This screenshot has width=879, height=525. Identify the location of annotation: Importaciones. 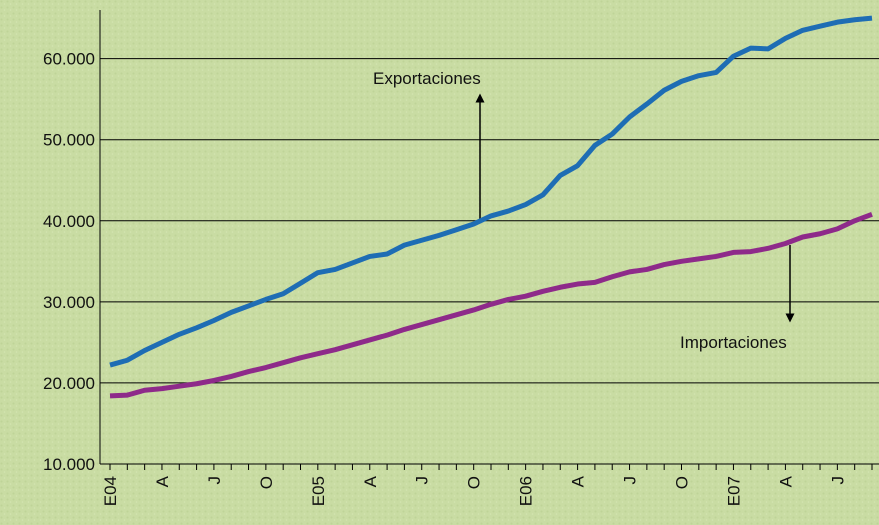
(733, 342).